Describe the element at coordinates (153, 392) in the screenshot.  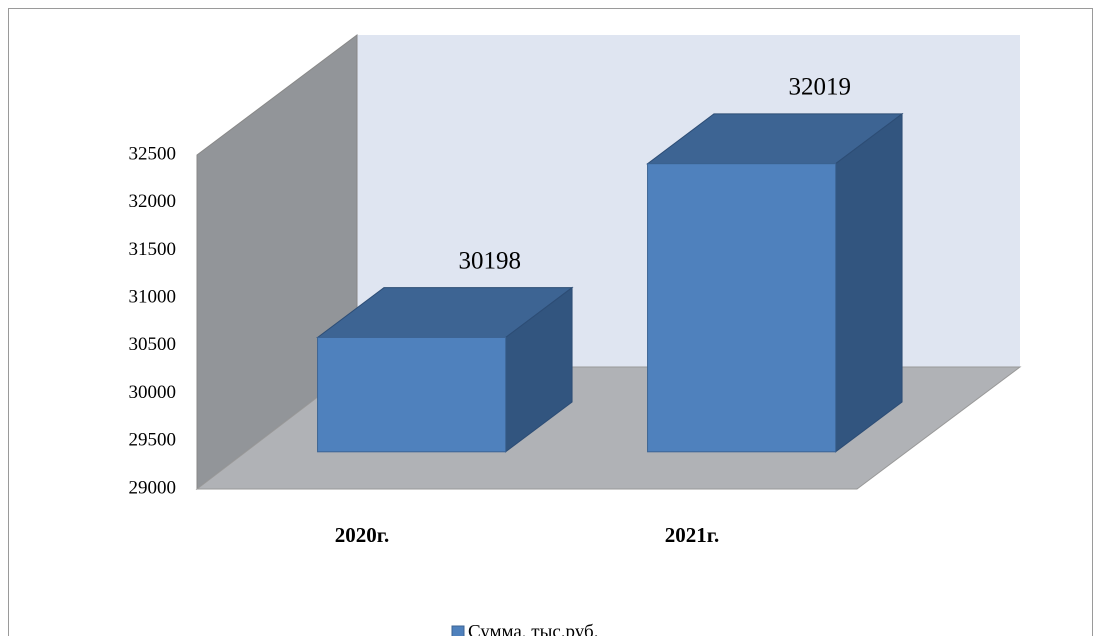
I see `y-tick-label: 30000` at that location.